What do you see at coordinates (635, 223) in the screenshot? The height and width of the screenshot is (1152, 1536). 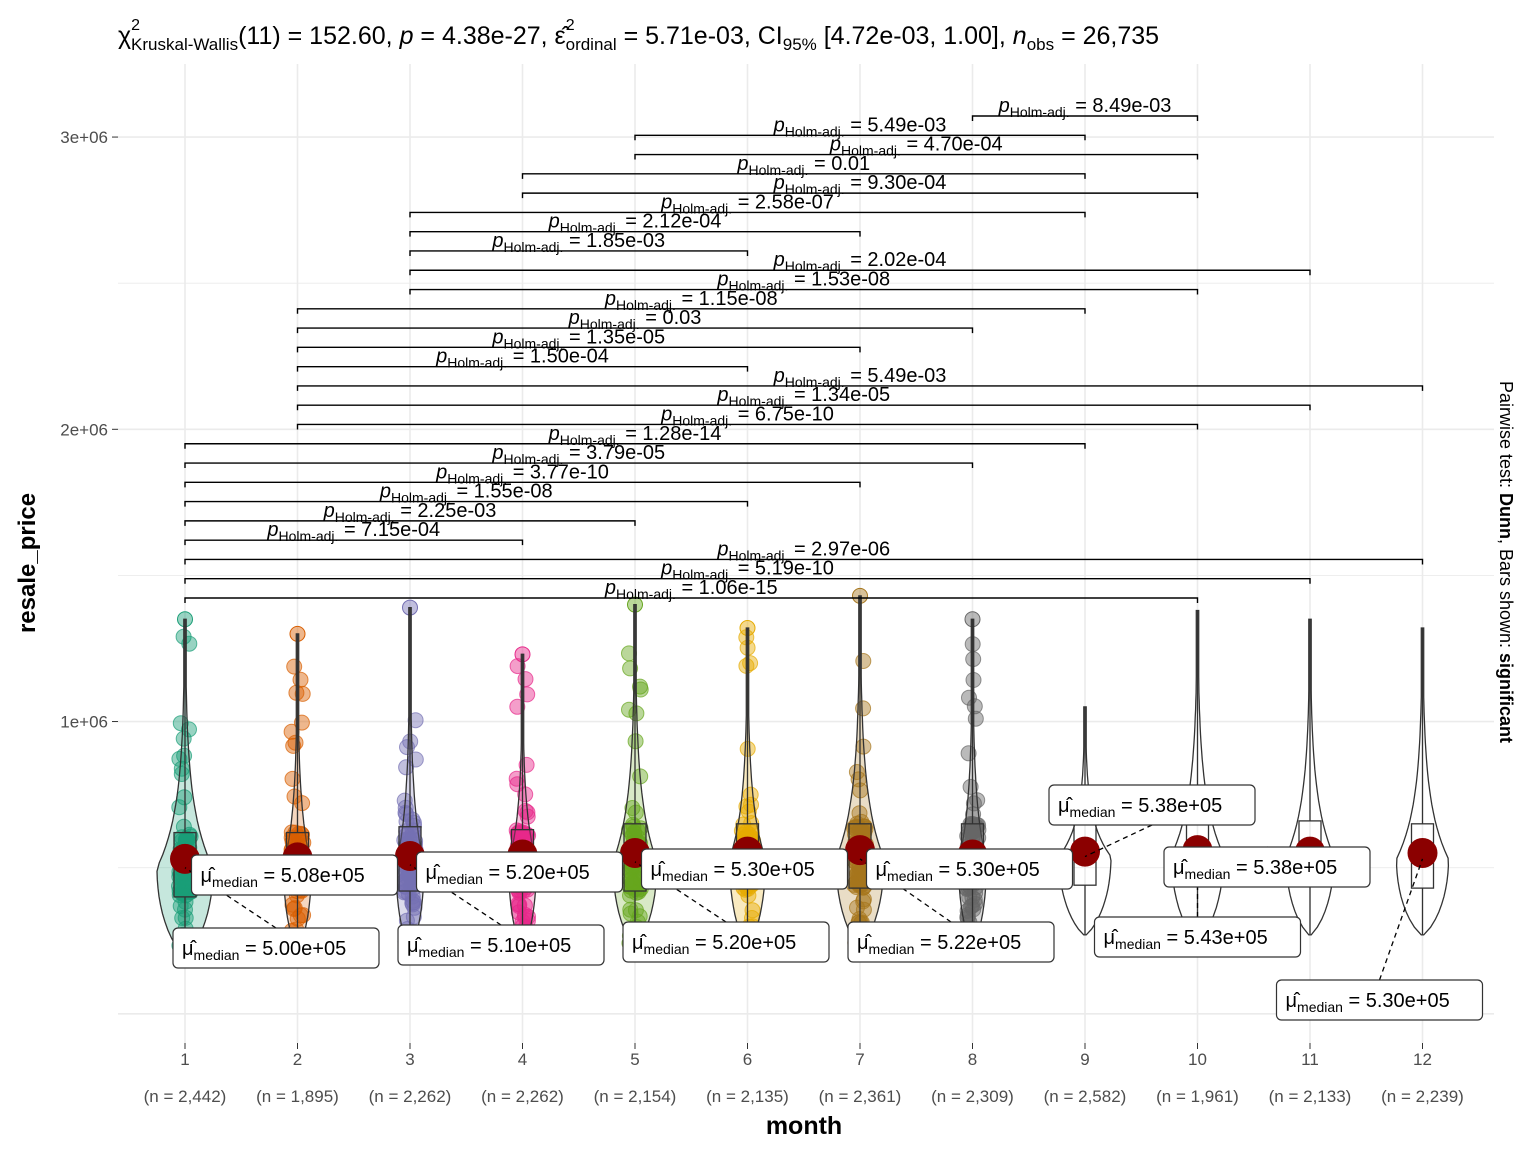 I see `comparison-label: pHolm-adj. = 2.12e-04` at bounding box center [635, 223].